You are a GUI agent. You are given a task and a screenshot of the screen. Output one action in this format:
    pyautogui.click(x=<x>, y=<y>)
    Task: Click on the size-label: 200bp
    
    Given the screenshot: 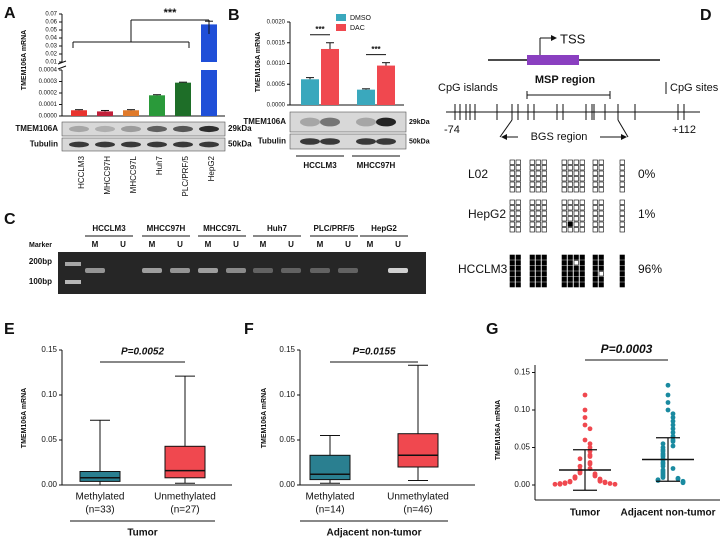 What is the action you would take?
    pyautogui.click(x=40, y=261)
    